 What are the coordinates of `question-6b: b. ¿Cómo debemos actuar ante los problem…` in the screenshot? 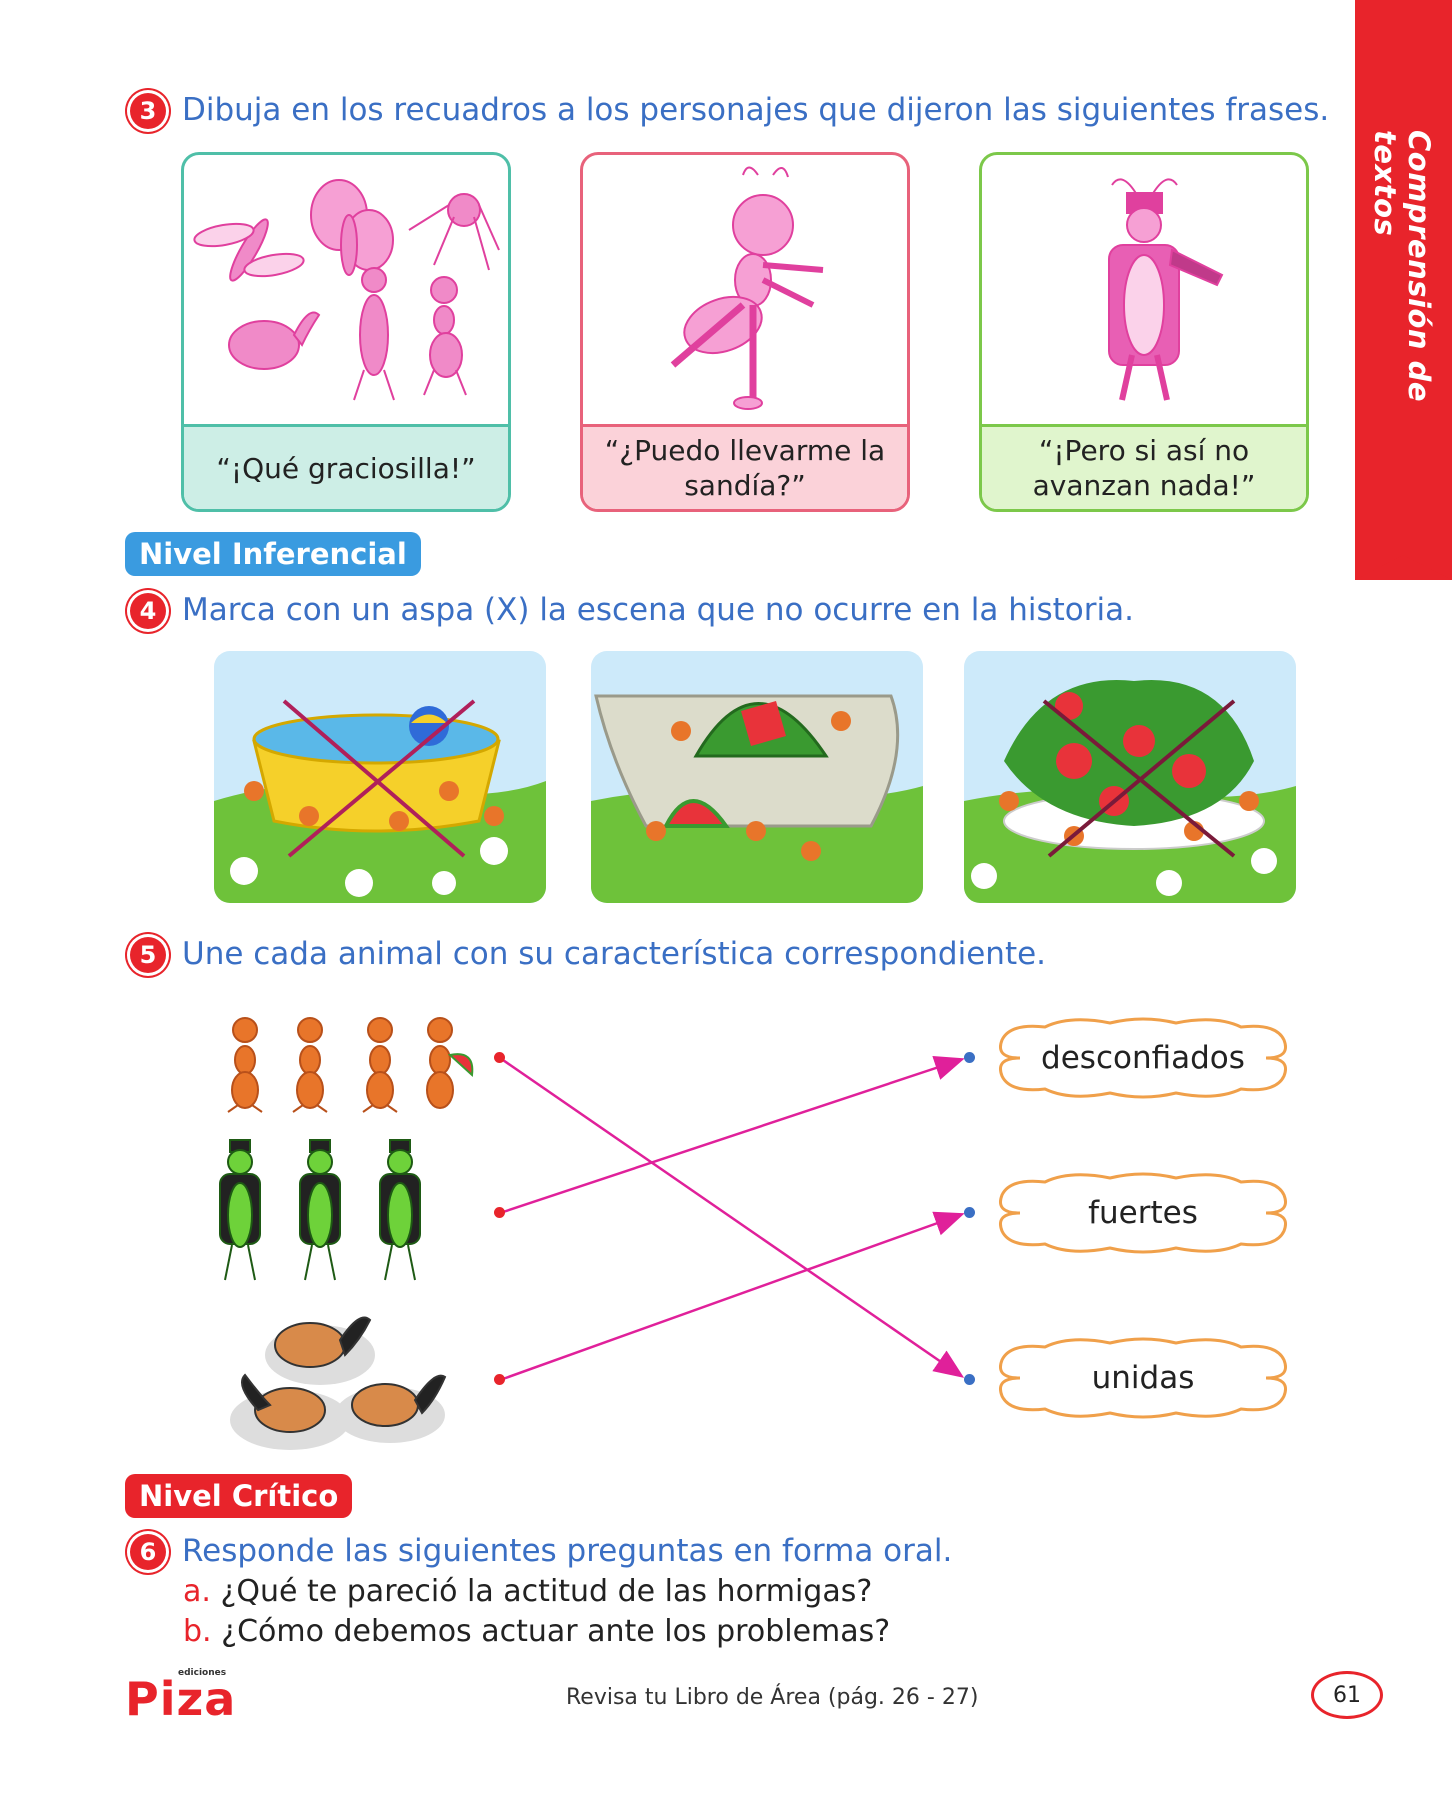 It's located at (536, 1631).